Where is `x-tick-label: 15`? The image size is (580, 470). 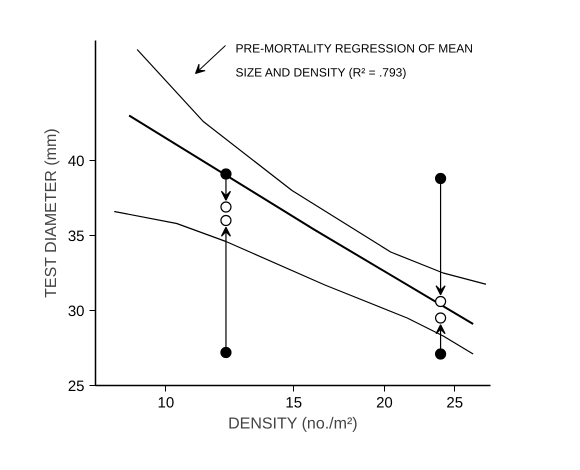
x-tick-label: 15 is located at coordinates (293, 403).